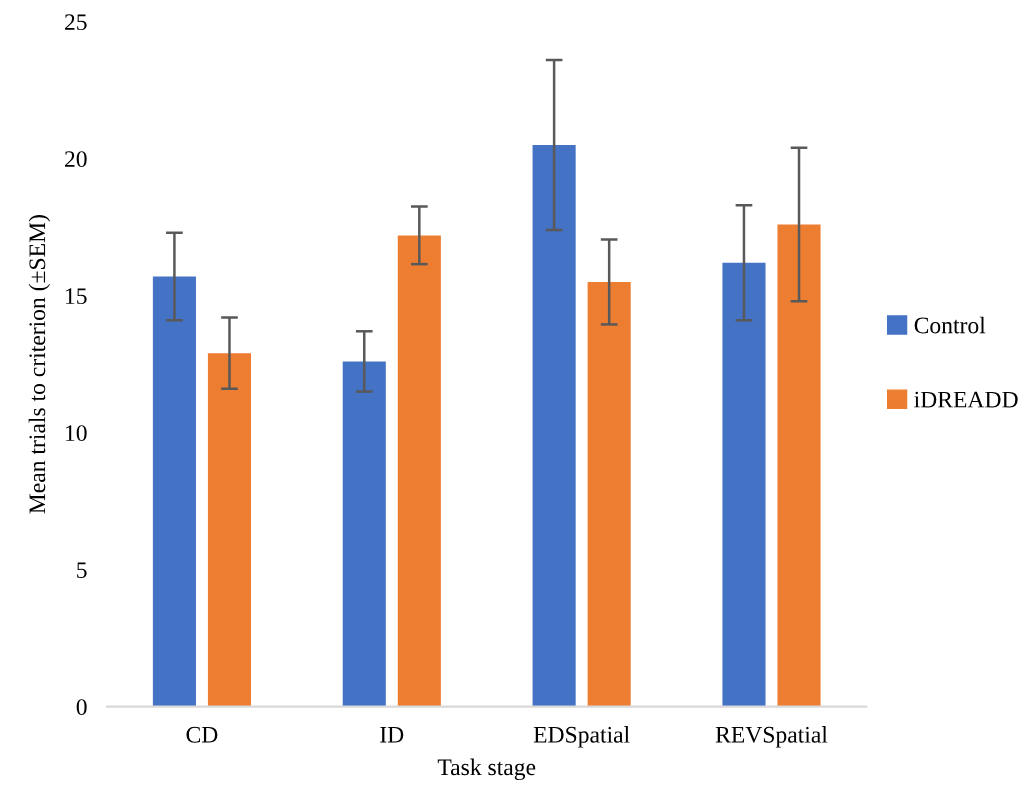 This screenshot has height=803, width=1029. What do you see at coordinates (76, 296) in the screenshot?
I see `y-tick-label: 15` at bounding box center [76, 296].